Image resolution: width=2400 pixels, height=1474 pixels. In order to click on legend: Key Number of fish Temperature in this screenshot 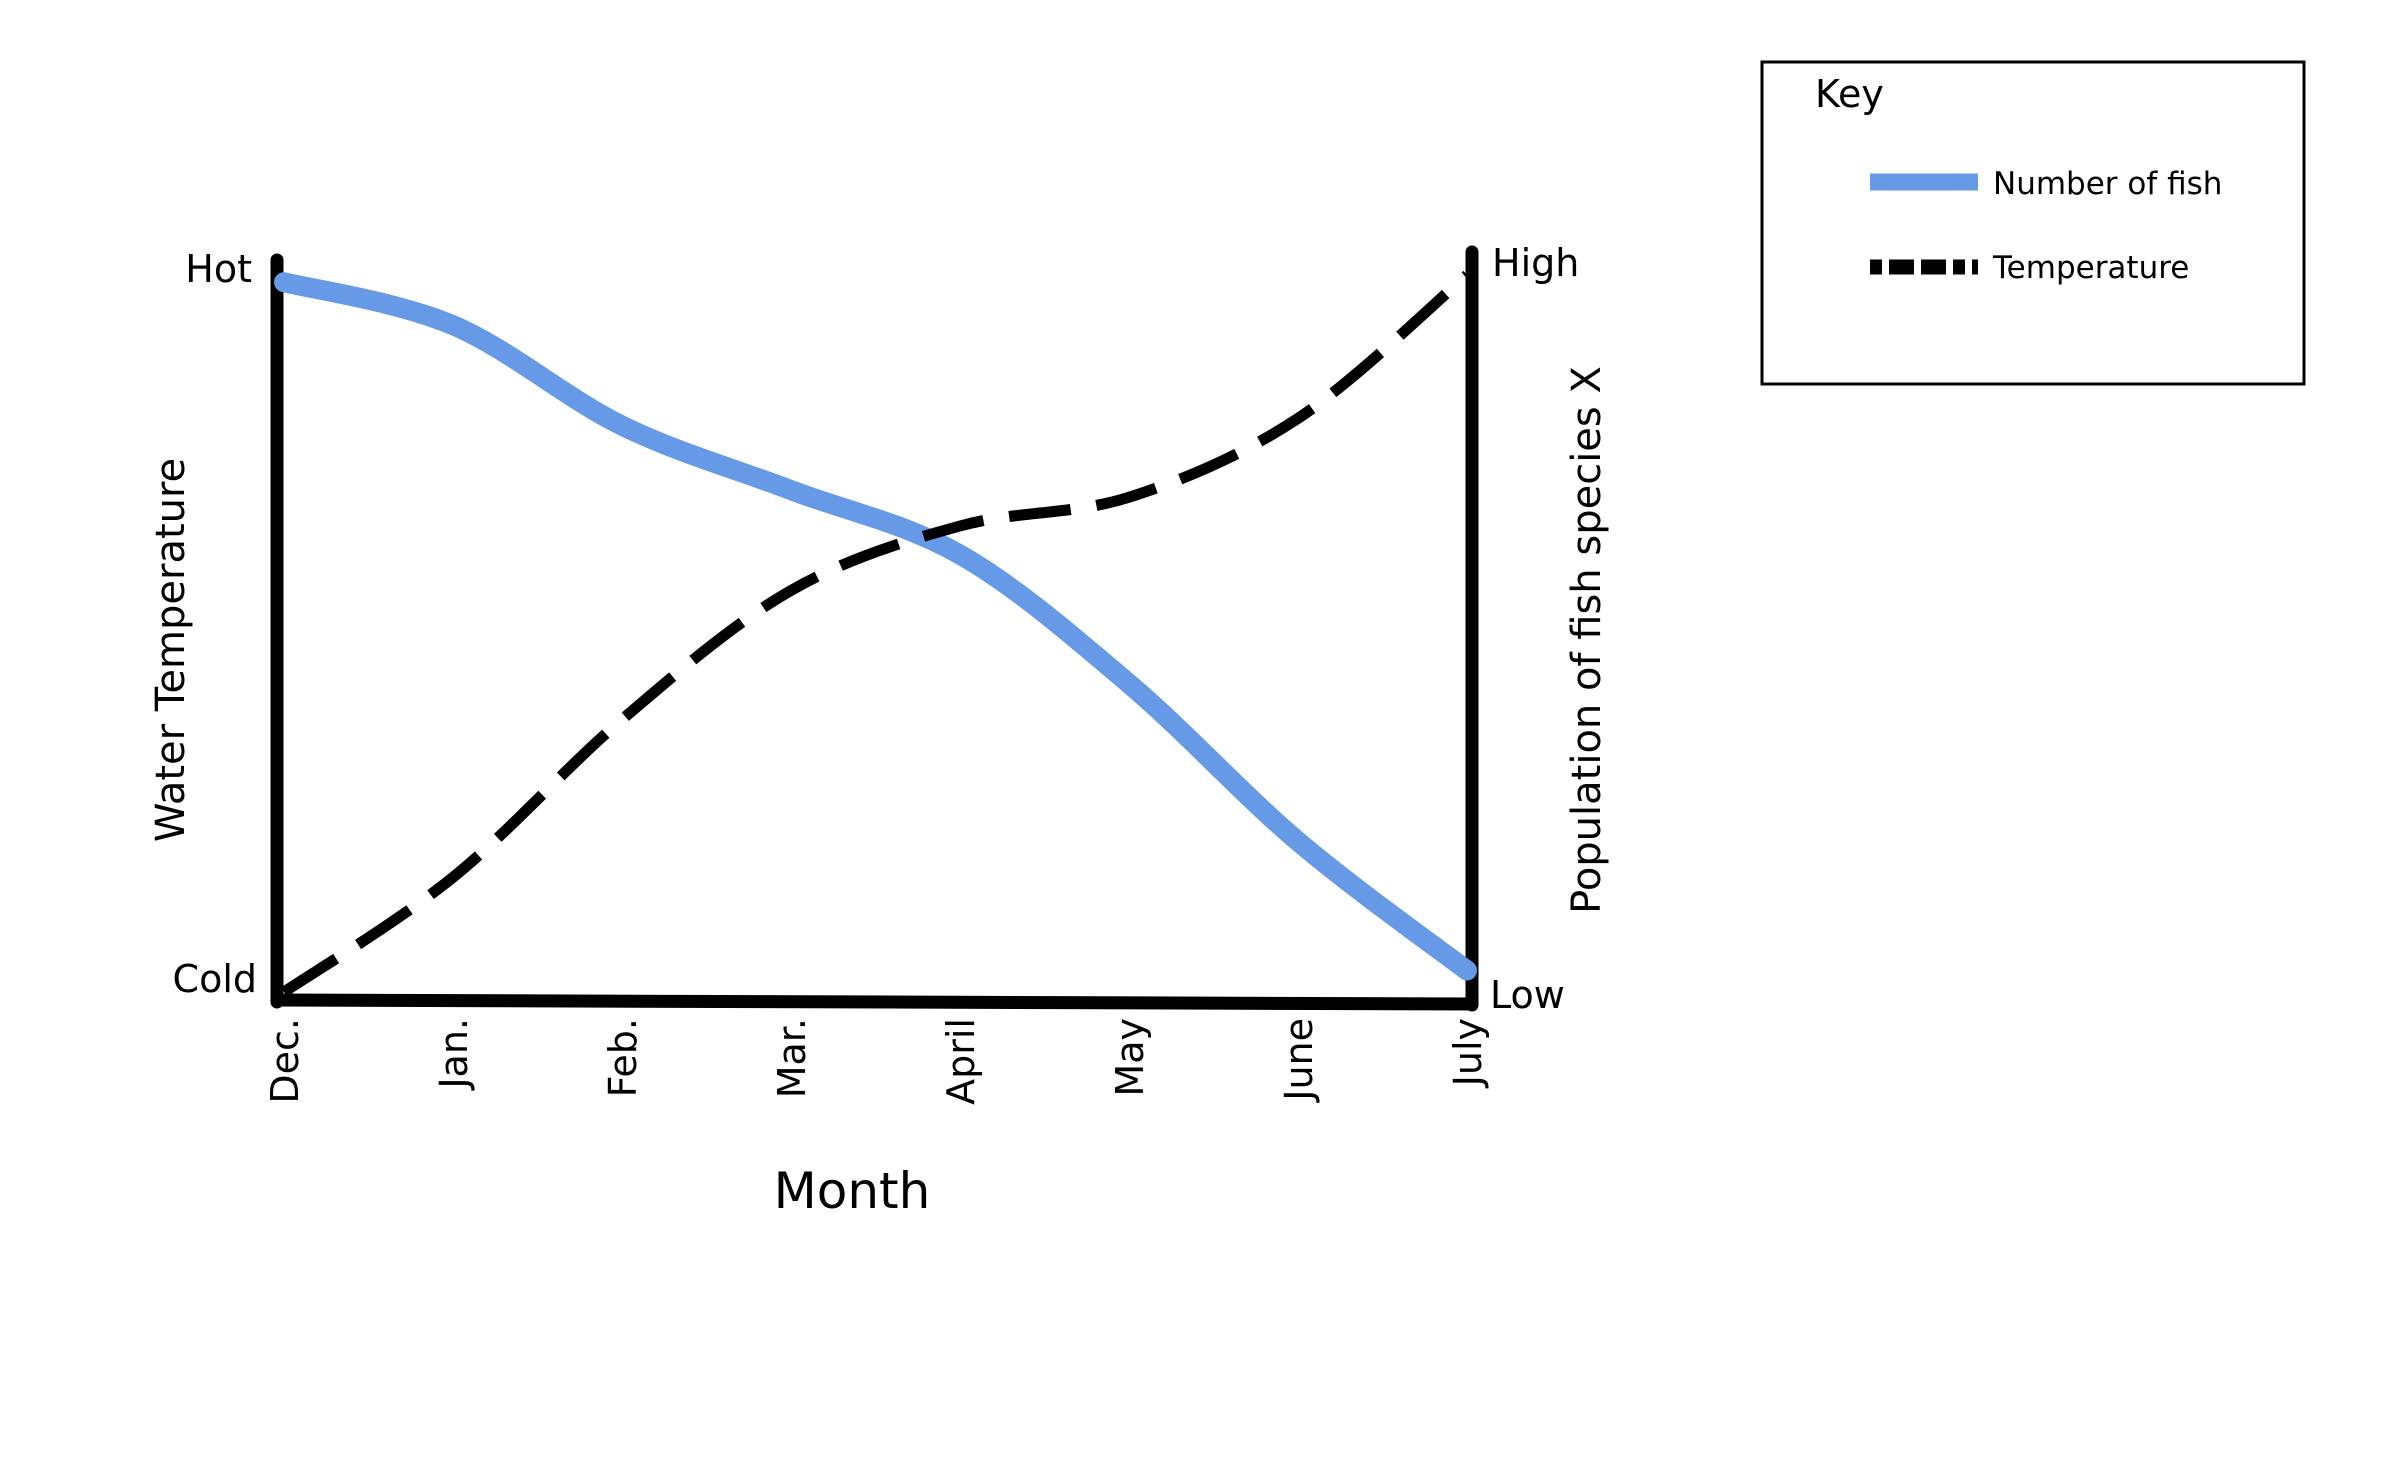, I will do `click(2033, 223)`.